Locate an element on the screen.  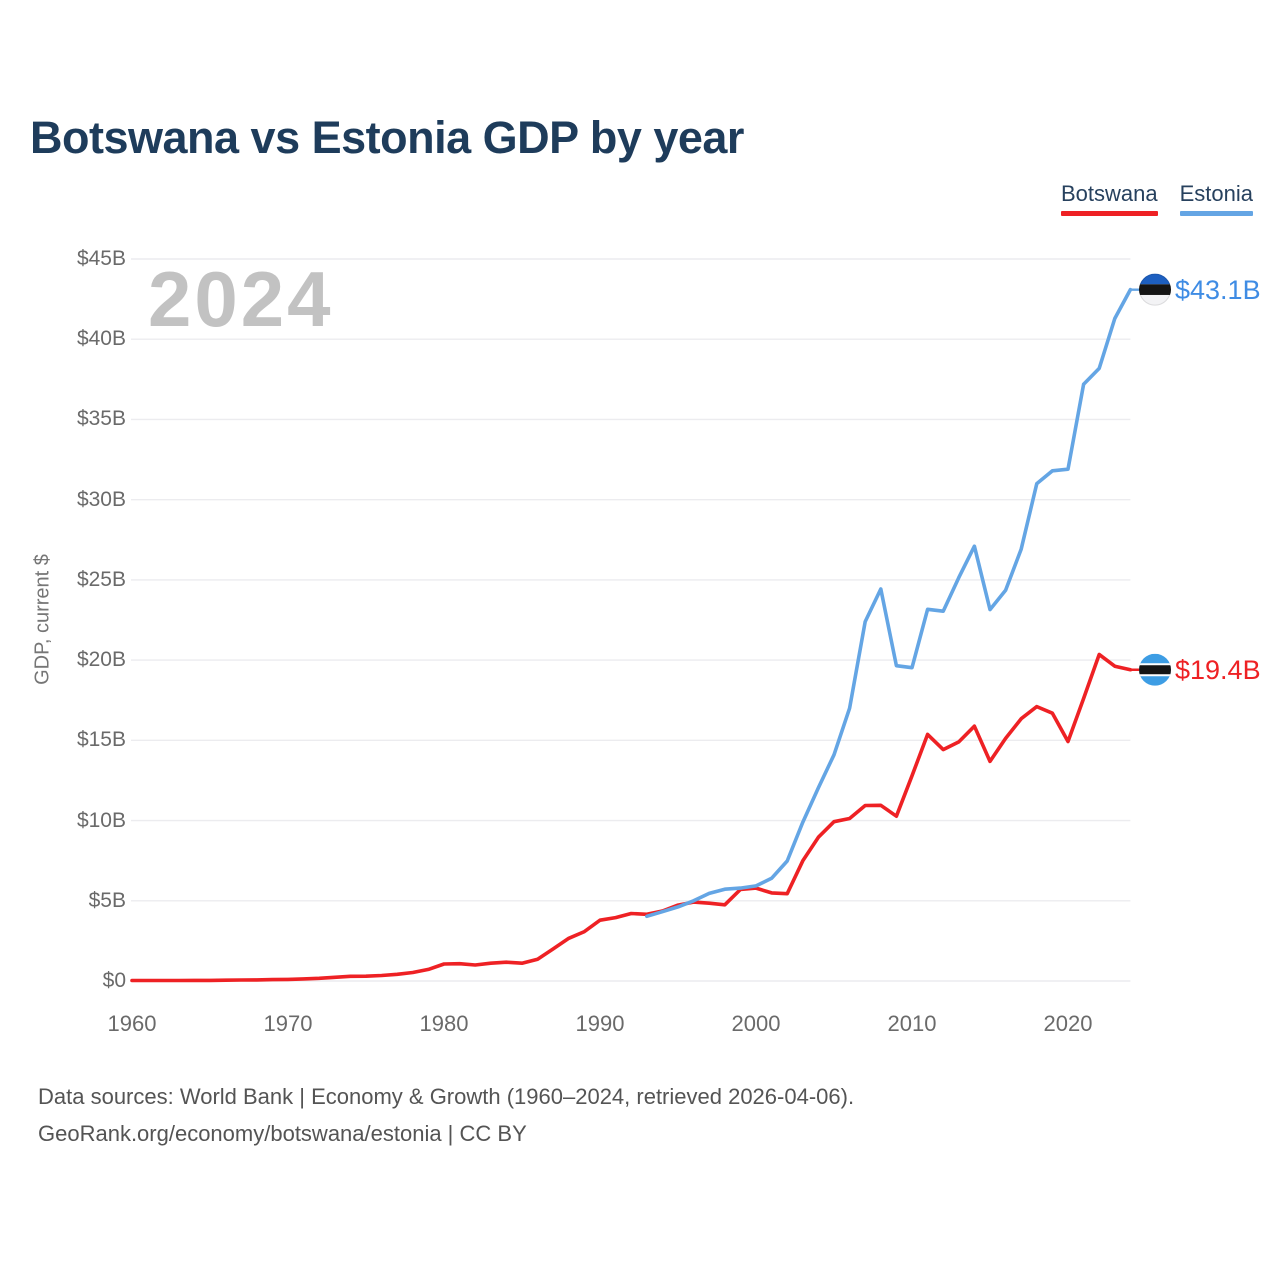
legend: Botswana Estonia is located at coordinates (1156, 198).